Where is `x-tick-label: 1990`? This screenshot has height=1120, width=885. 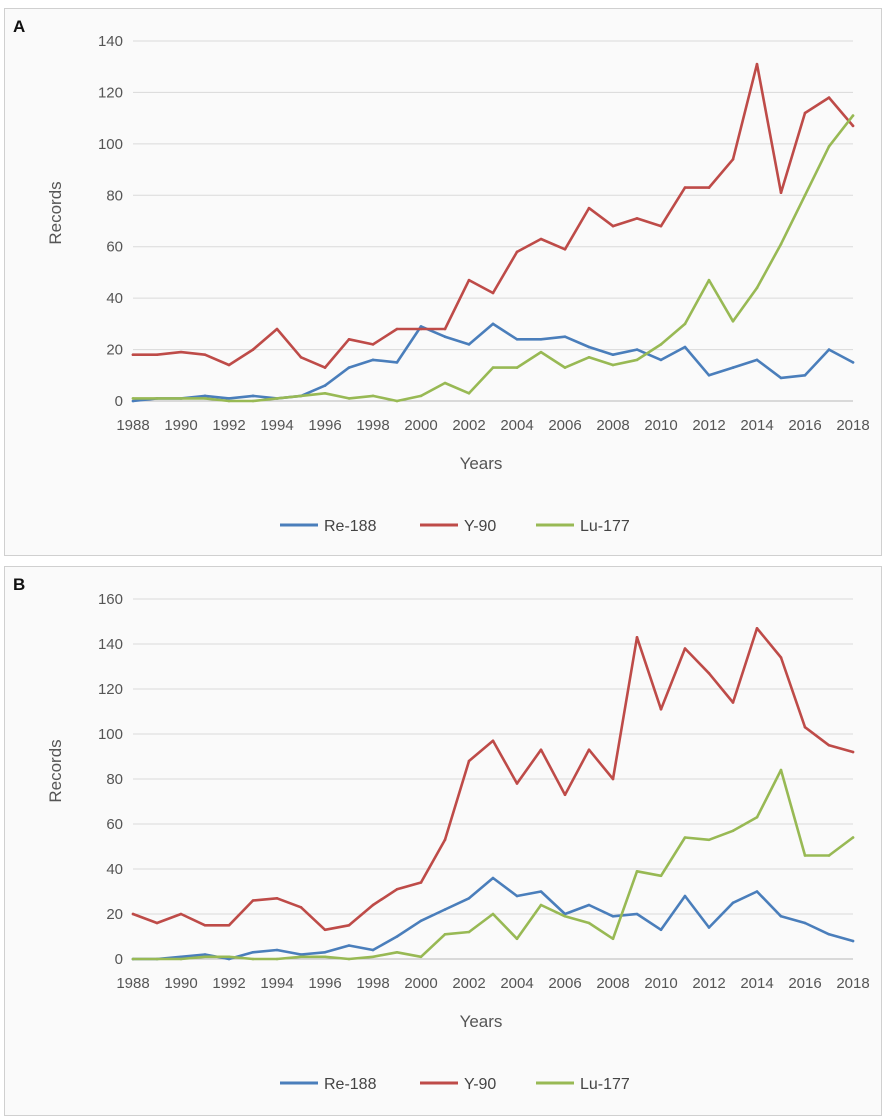 x-tick-label: 1990 is located at coordinates (180, 983).